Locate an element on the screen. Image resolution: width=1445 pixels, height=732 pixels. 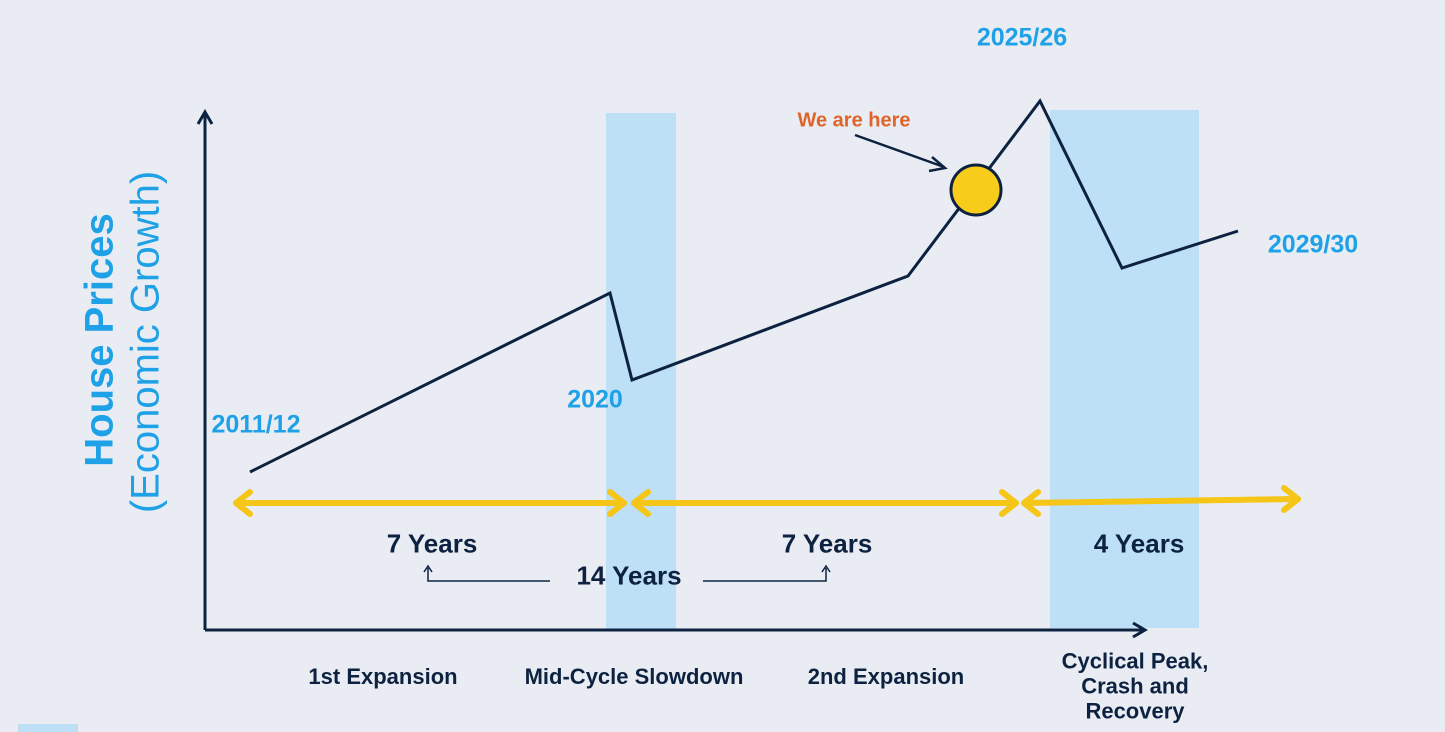
bracket-right is located at coordinates (765, 575).